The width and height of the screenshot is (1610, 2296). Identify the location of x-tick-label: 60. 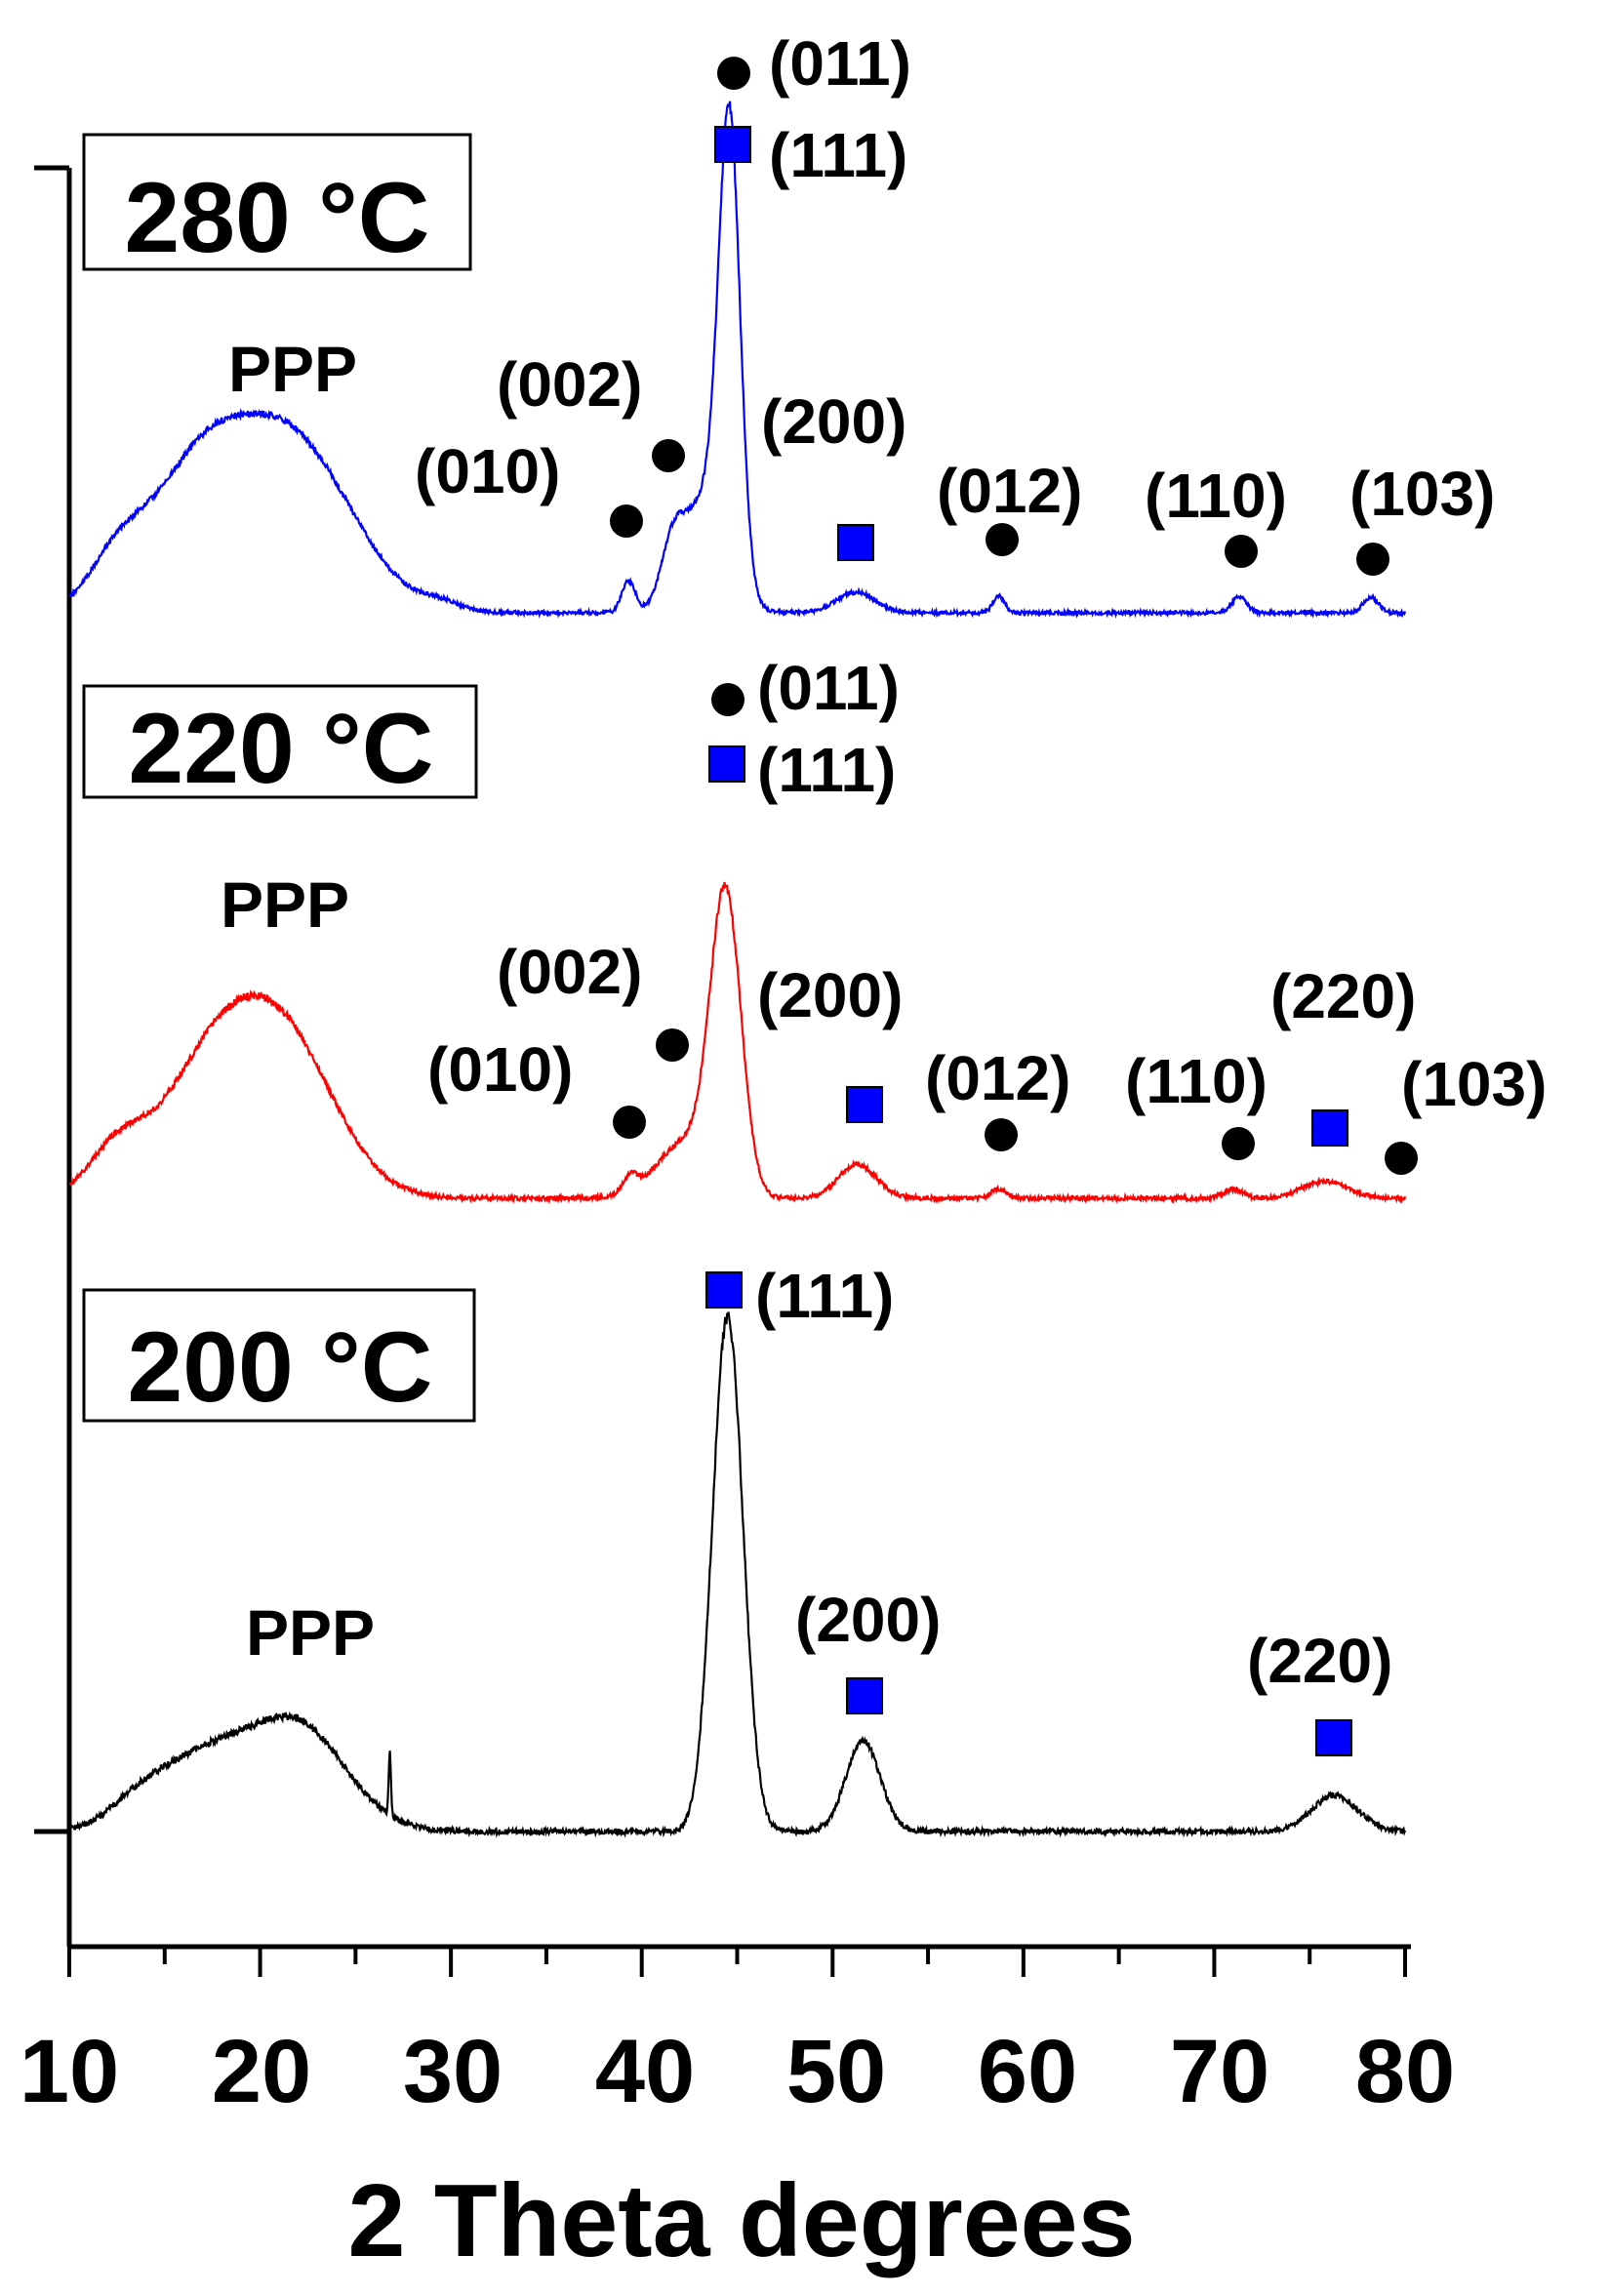
(1027, 2071).